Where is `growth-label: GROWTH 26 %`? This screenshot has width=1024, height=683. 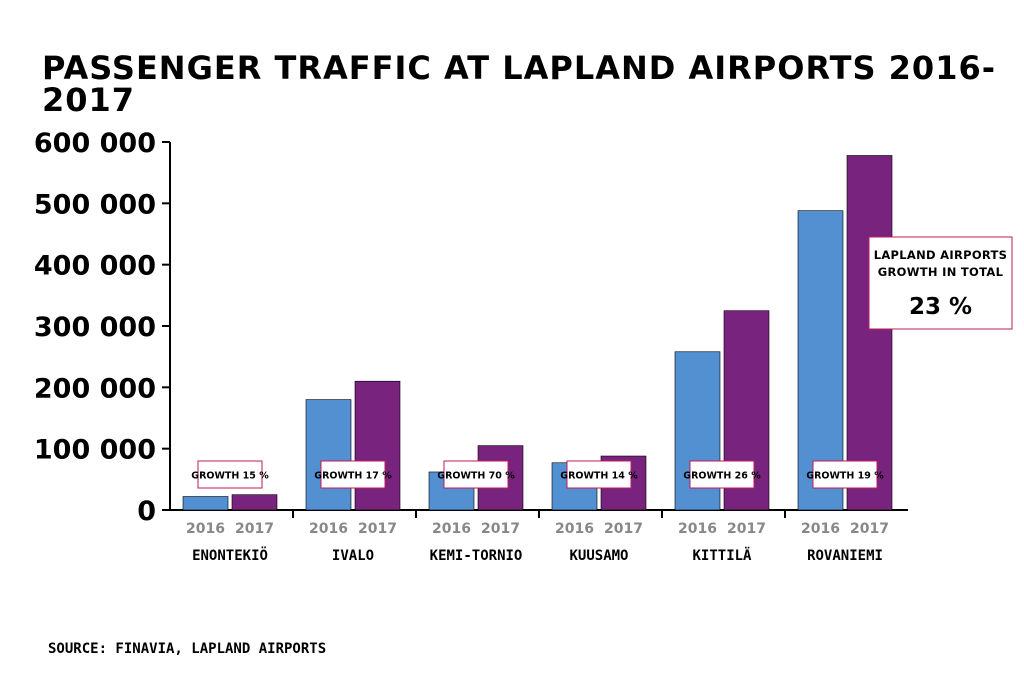
growth-label: GROWTH 26 % is located at coordinates (722, 476).